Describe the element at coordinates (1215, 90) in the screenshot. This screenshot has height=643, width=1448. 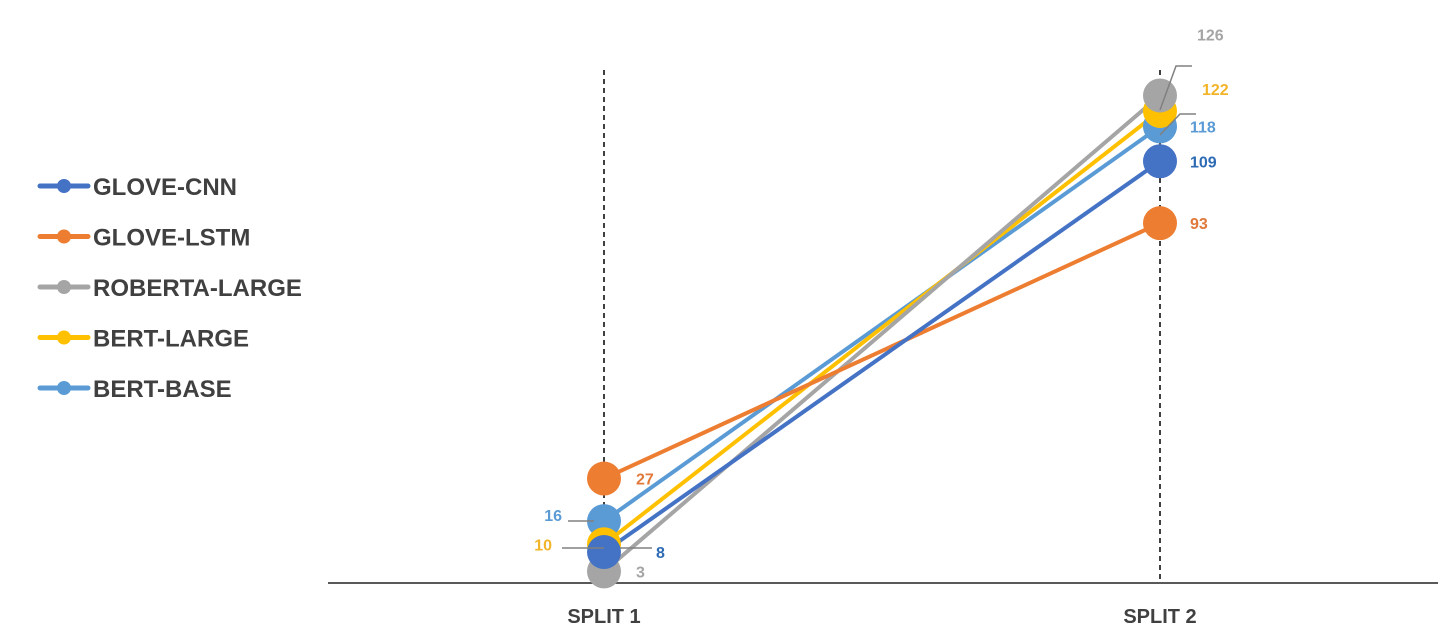
I see `data-label: 122` at that location.